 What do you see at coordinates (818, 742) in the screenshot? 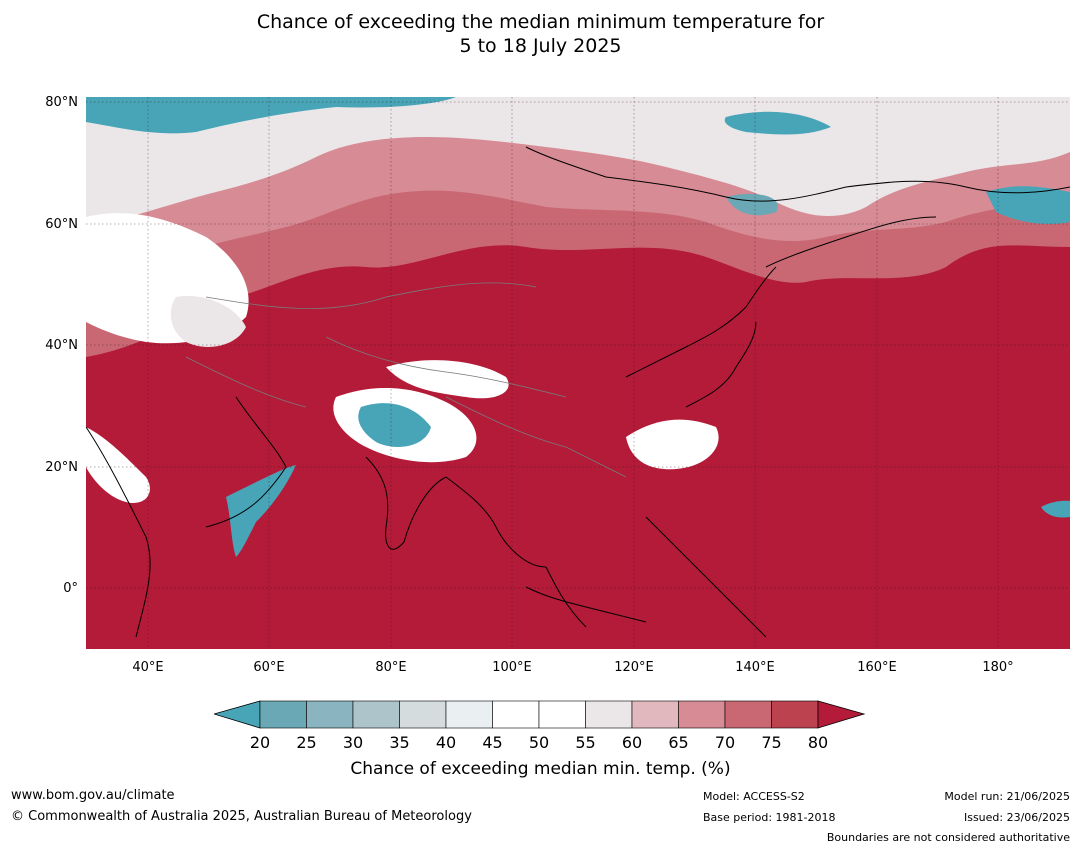
I see `colorbar-tick-label: 80` at bounding box center [818, 742].